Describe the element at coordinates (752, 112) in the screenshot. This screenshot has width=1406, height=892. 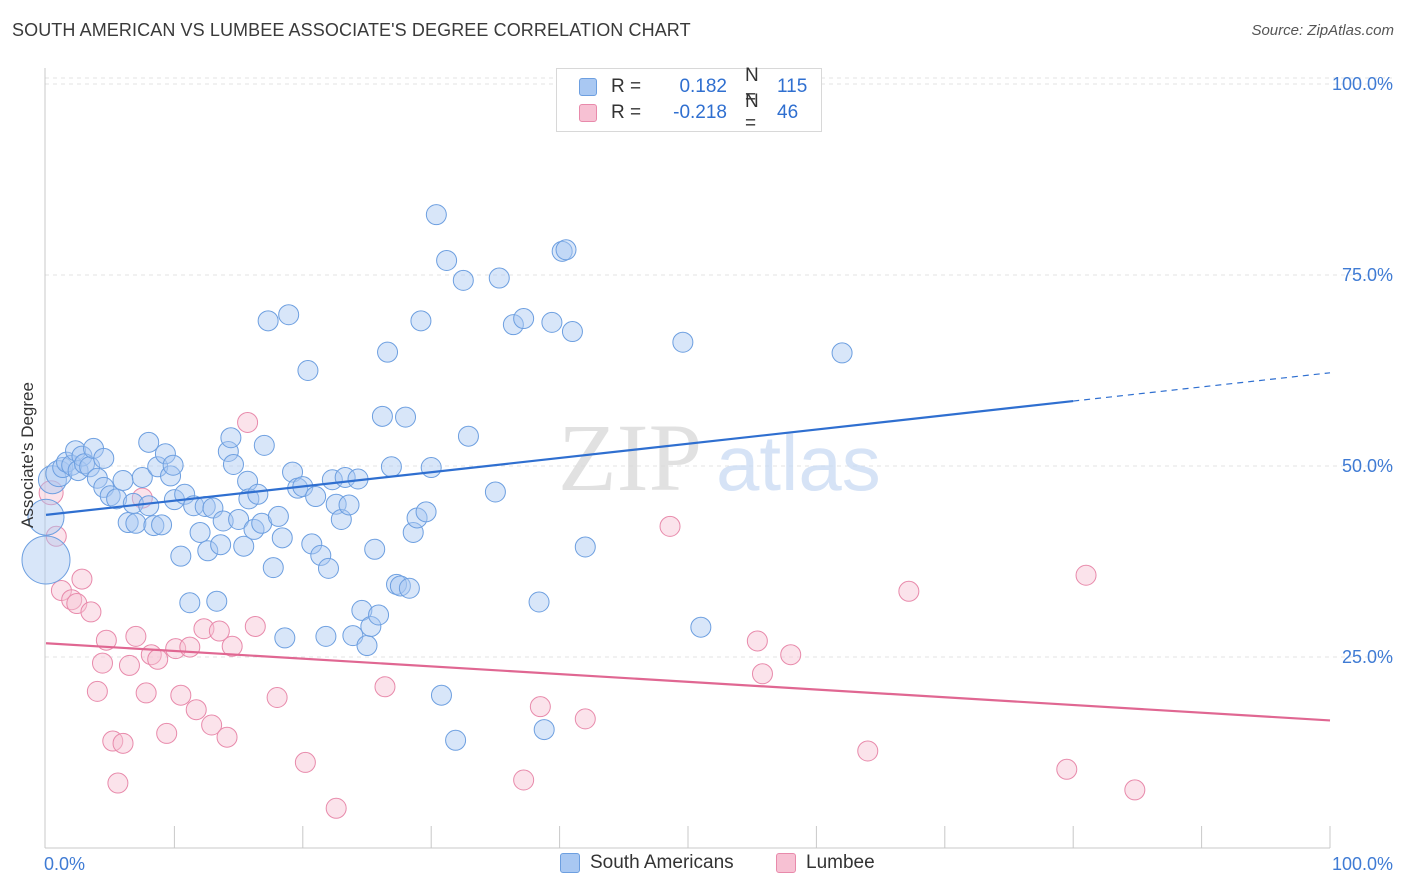
I see `n-label: N =` at that location.